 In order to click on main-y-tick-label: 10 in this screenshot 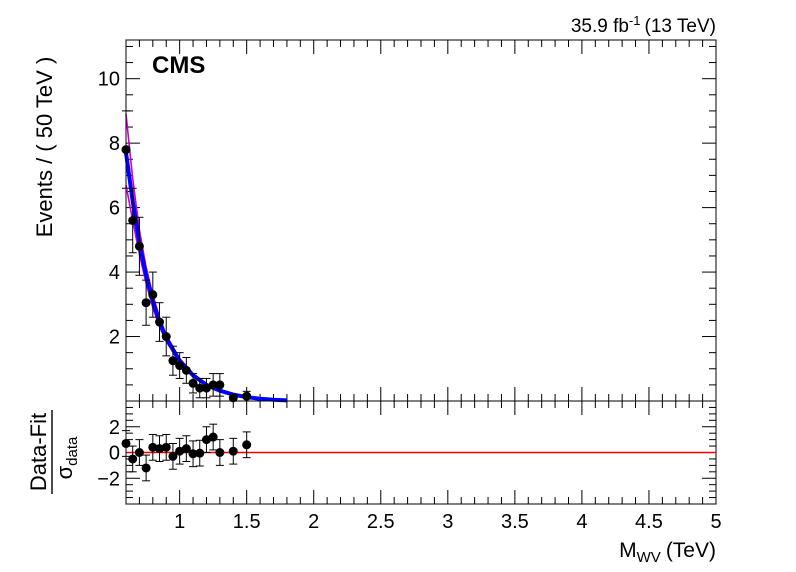, I will do `click(109, 80)`.